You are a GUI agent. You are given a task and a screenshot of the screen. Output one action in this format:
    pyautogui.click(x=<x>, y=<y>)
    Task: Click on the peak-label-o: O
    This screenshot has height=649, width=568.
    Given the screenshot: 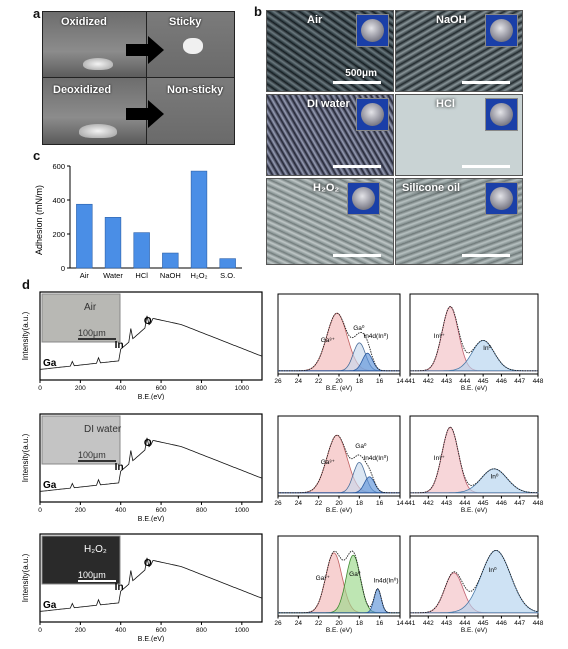 What is the action you would take?
    pyautogui.click(x=148, y=321)
    